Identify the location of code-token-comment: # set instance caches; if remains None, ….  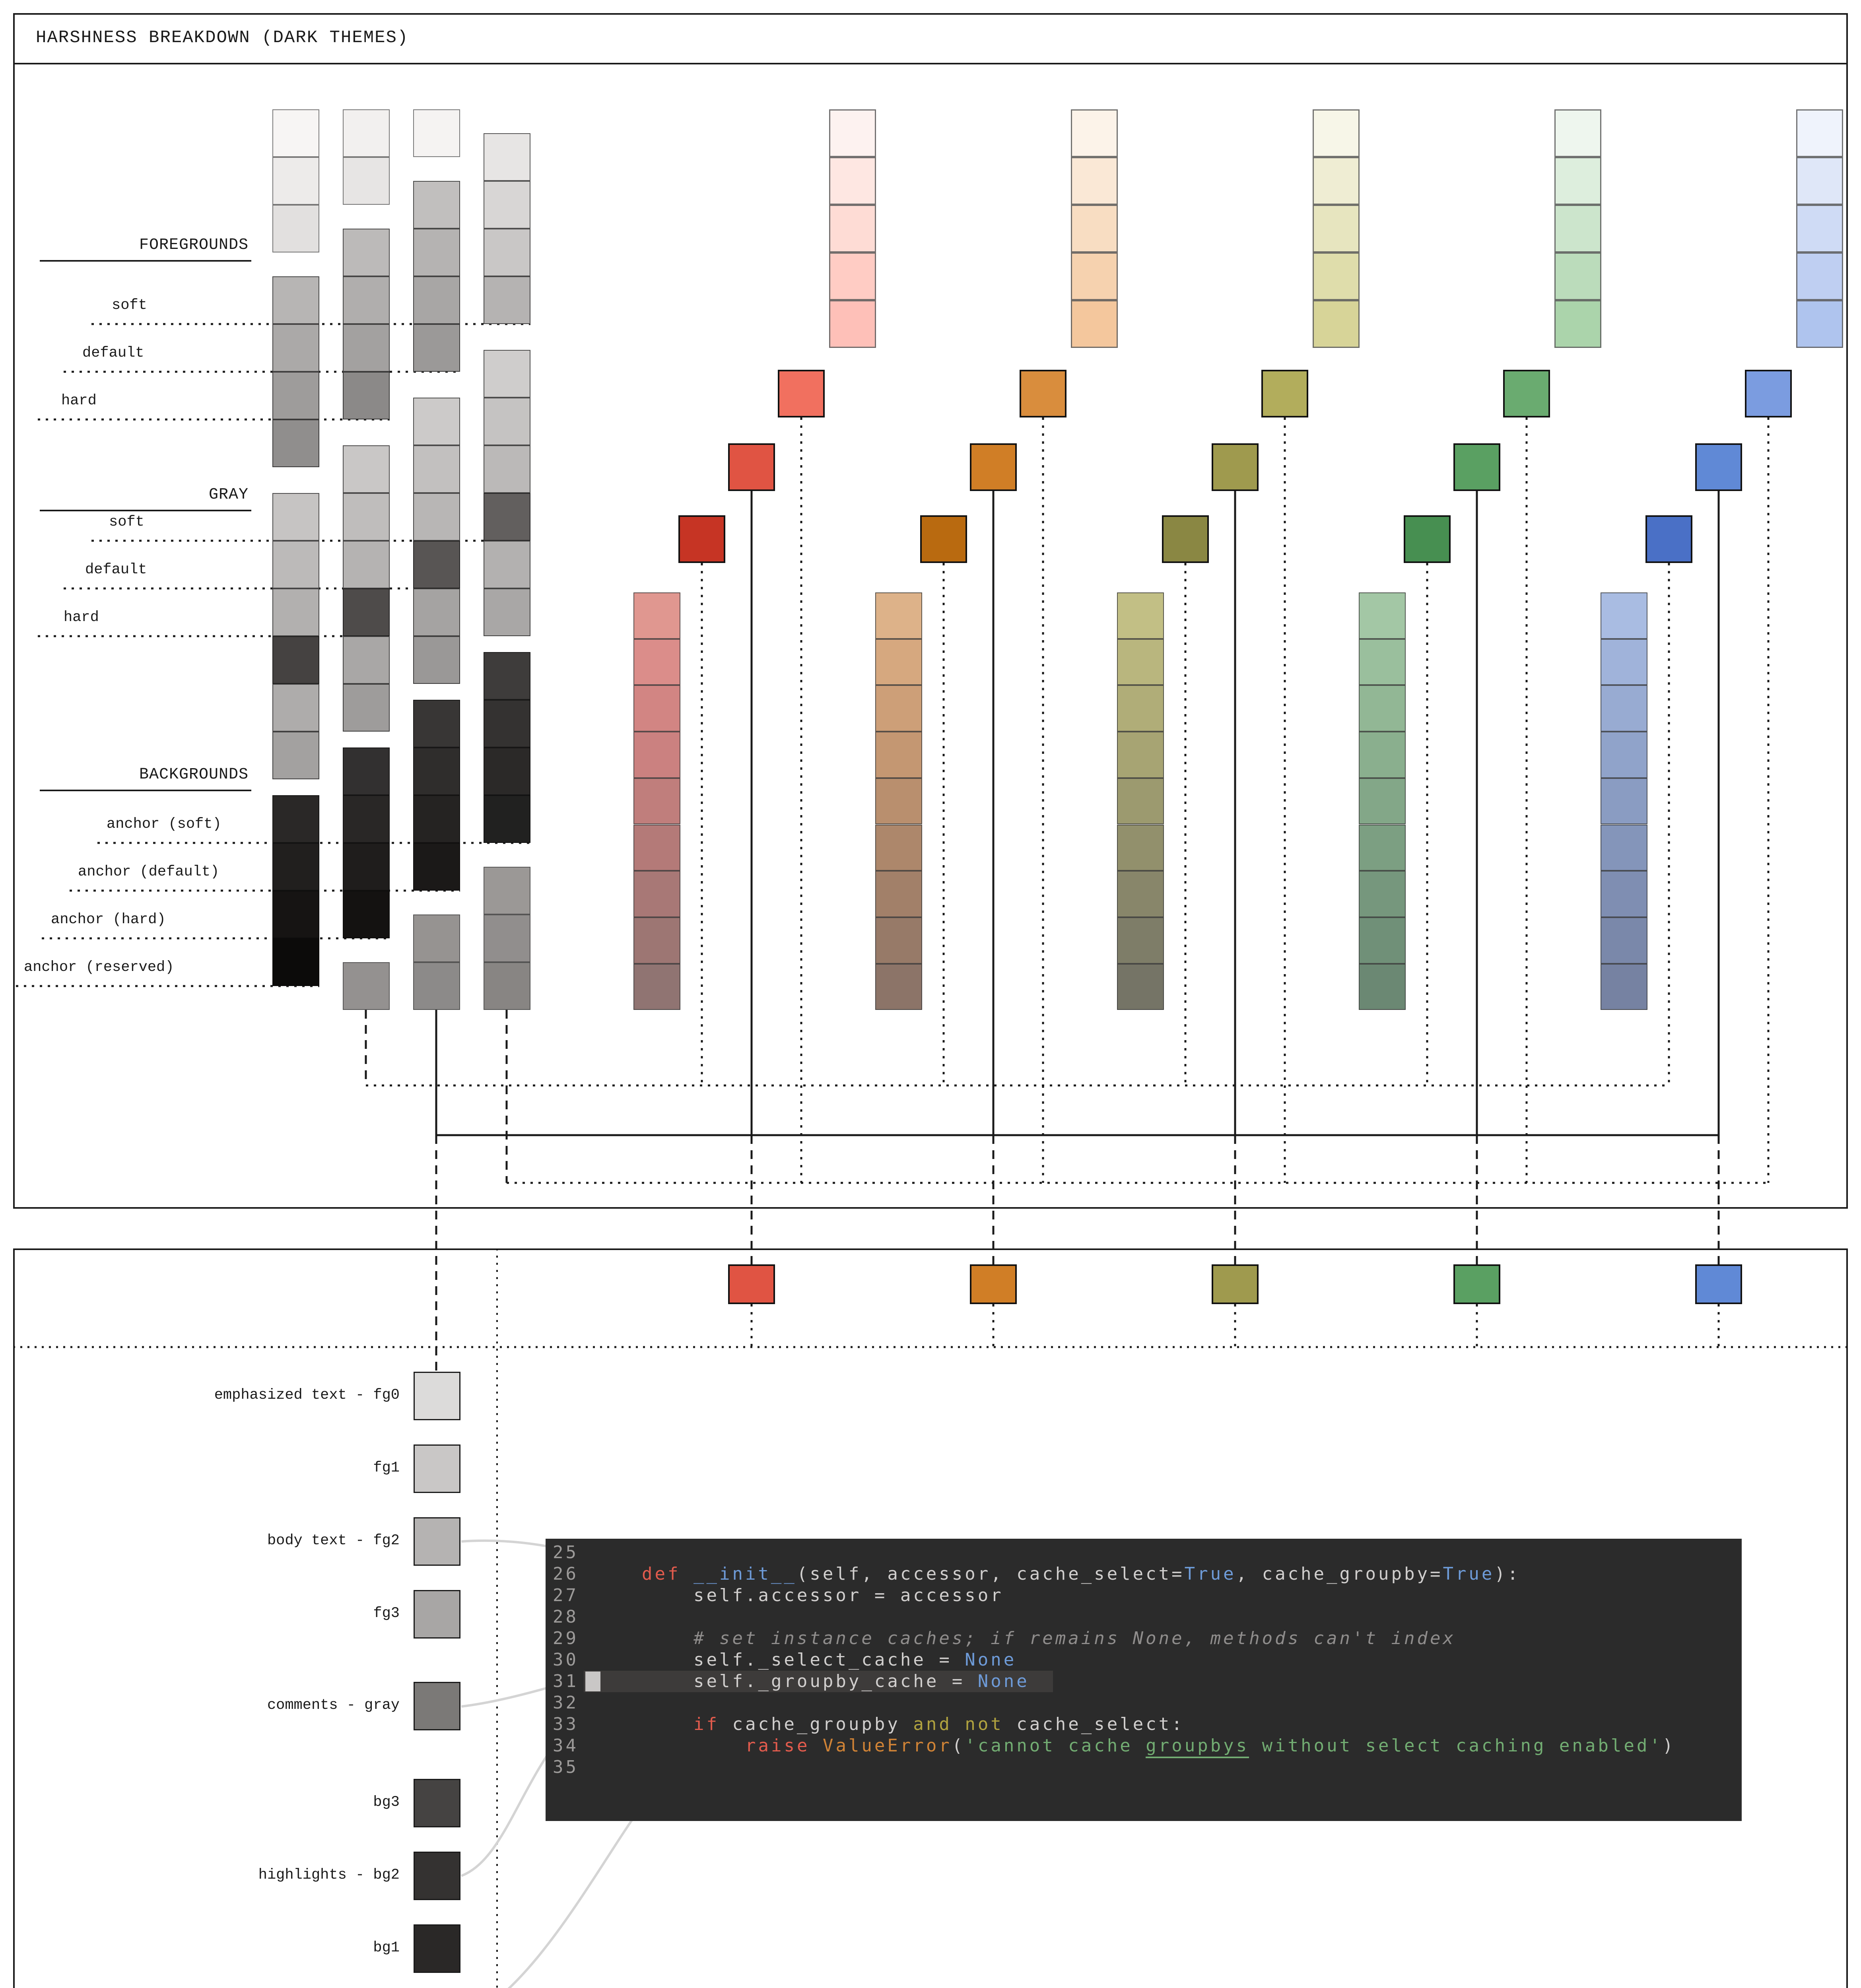
(1075, 1638).